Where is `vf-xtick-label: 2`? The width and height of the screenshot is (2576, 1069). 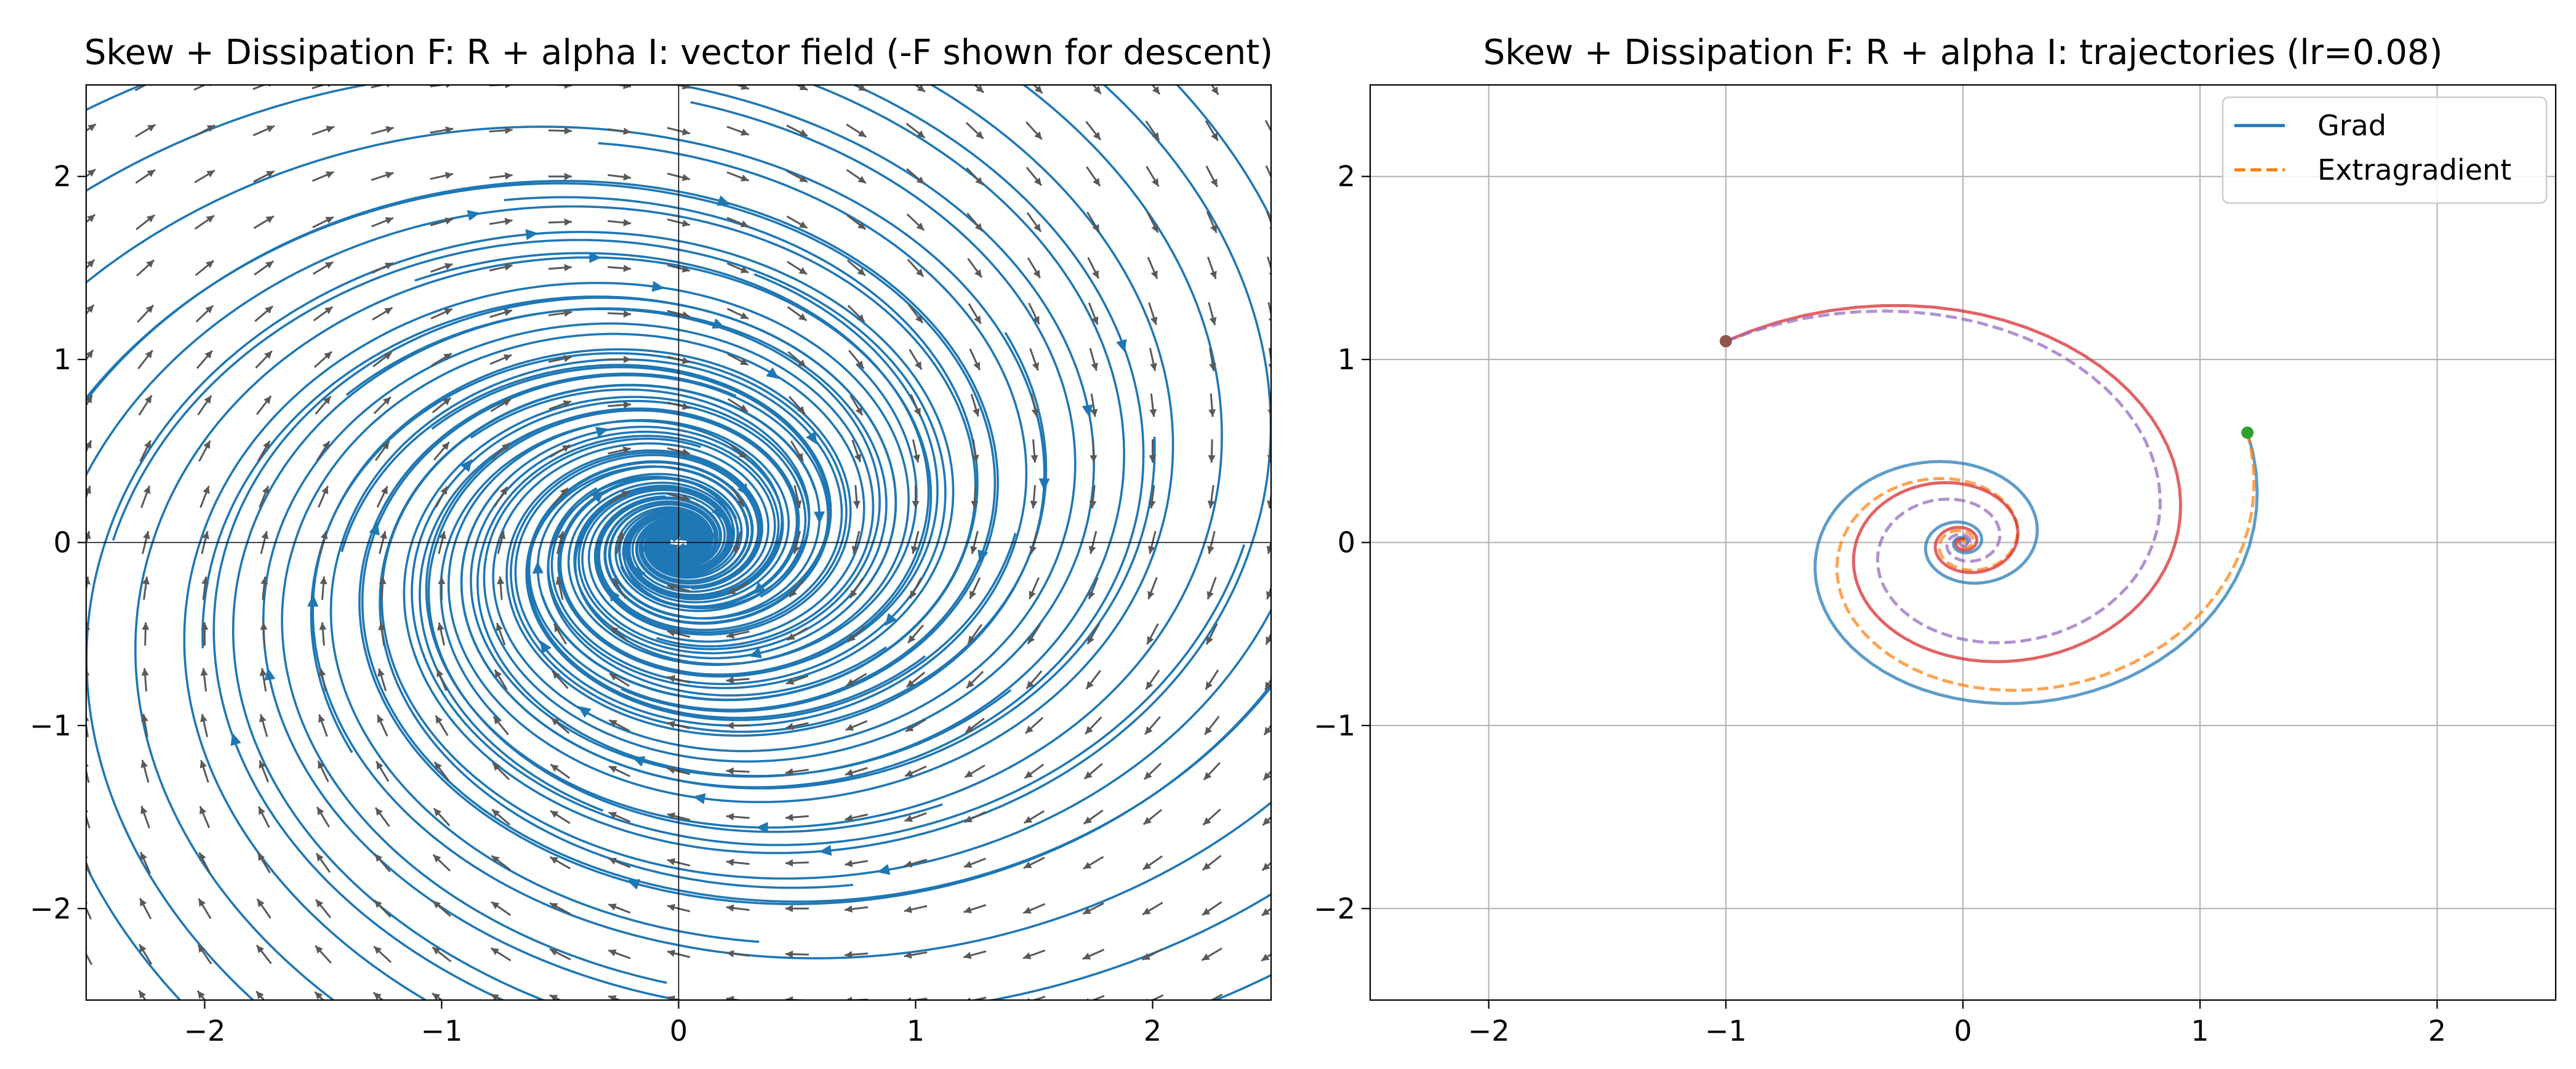 vf-xtick-label: 2 is located at coordinates (1153, 1030).